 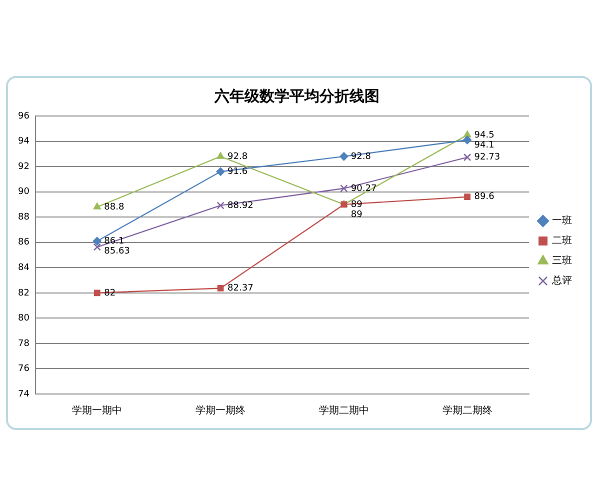 I want to click on data-label: 91.6, so click(x=238, y=171).